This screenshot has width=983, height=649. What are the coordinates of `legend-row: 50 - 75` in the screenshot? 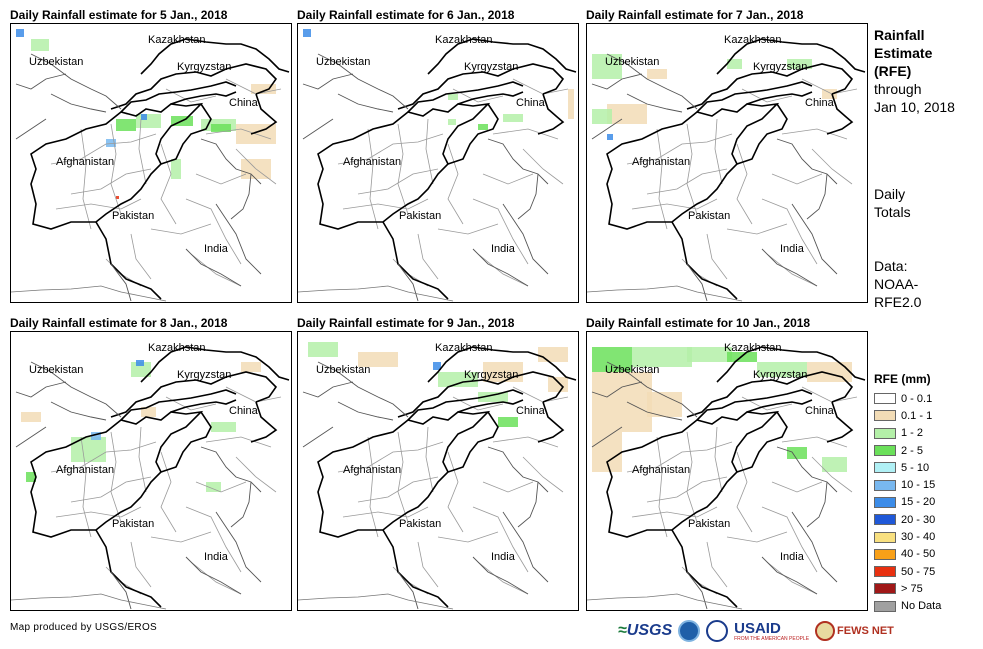 It's located at (907, 571).